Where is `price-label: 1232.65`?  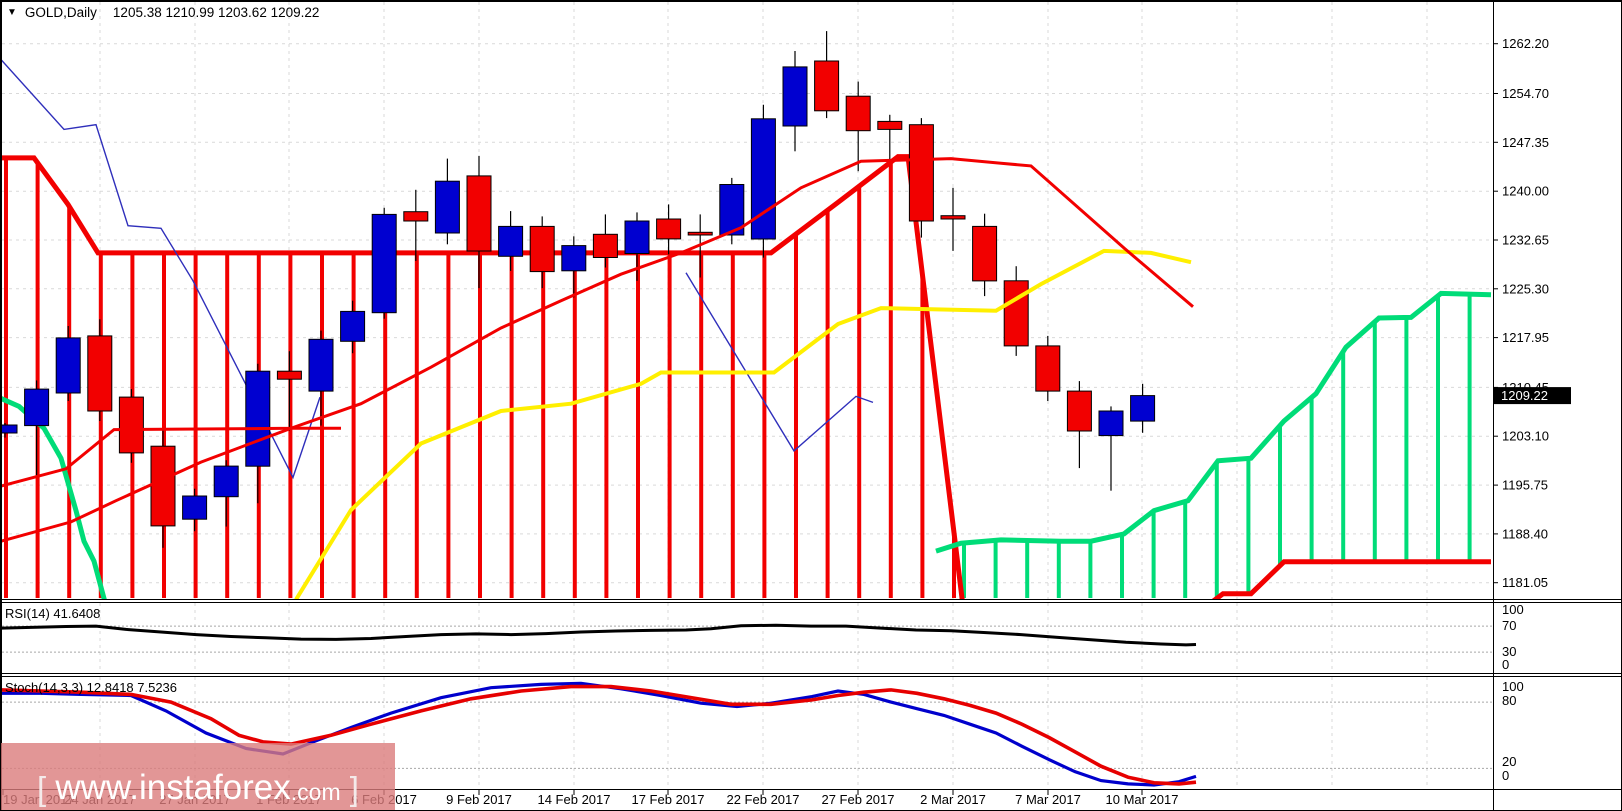 price-label: 1232.65 is located at coordinates (1525, 240).